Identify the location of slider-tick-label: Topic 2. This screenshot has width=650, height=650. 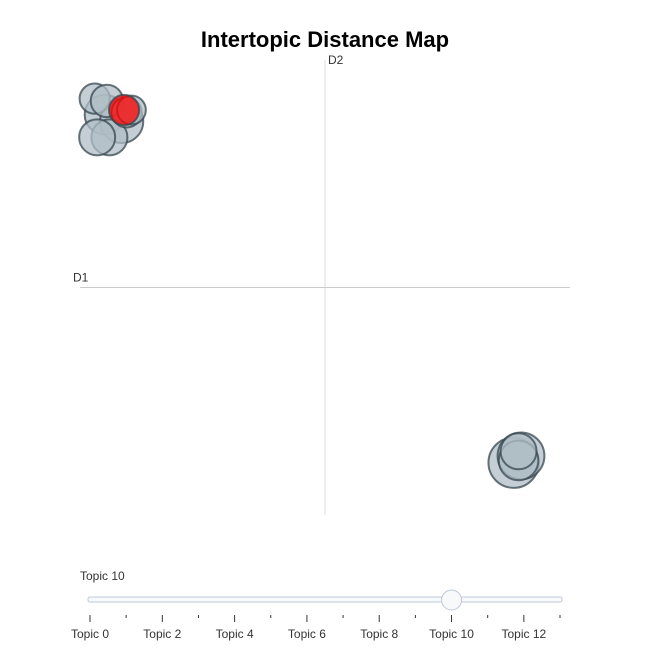
(162, 634).